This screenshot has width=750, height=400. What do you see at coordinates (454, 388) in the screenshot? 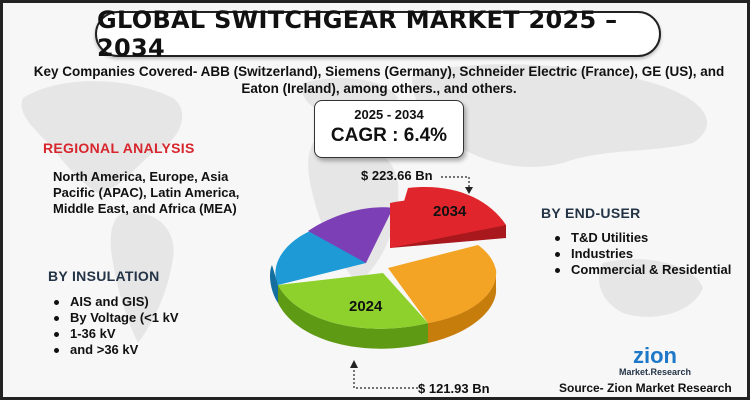
I see `market-value-2024: $ 121.93 Bn` at bounding box center [454, 388].